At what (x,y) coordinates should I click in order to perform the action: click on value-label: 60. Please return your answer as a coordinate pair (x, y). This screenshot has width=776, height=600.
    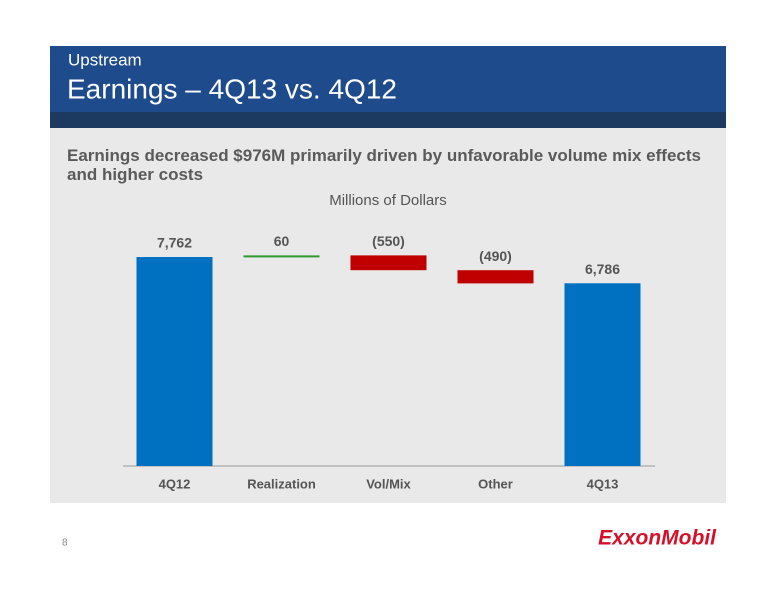
    Looking at the image, I should click on (282, 241).